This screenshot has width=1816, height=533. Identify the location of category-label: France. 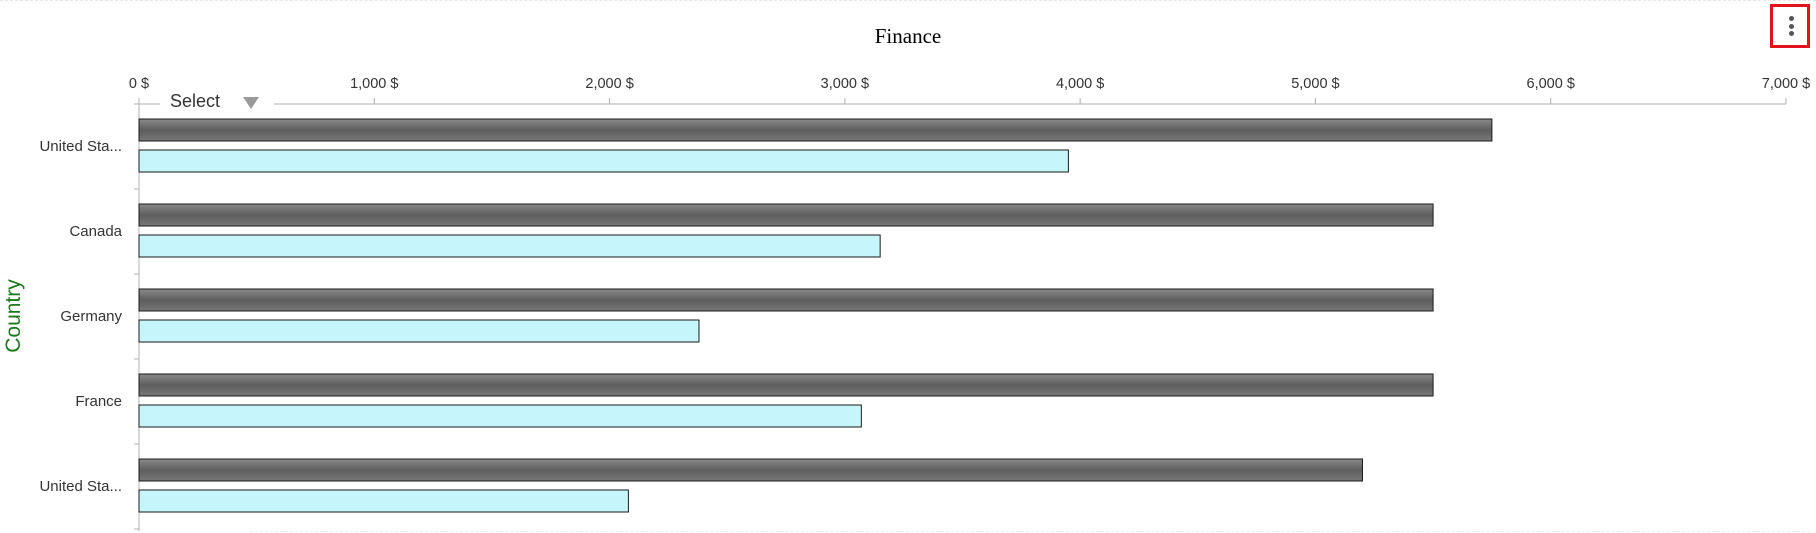
(98, 401).